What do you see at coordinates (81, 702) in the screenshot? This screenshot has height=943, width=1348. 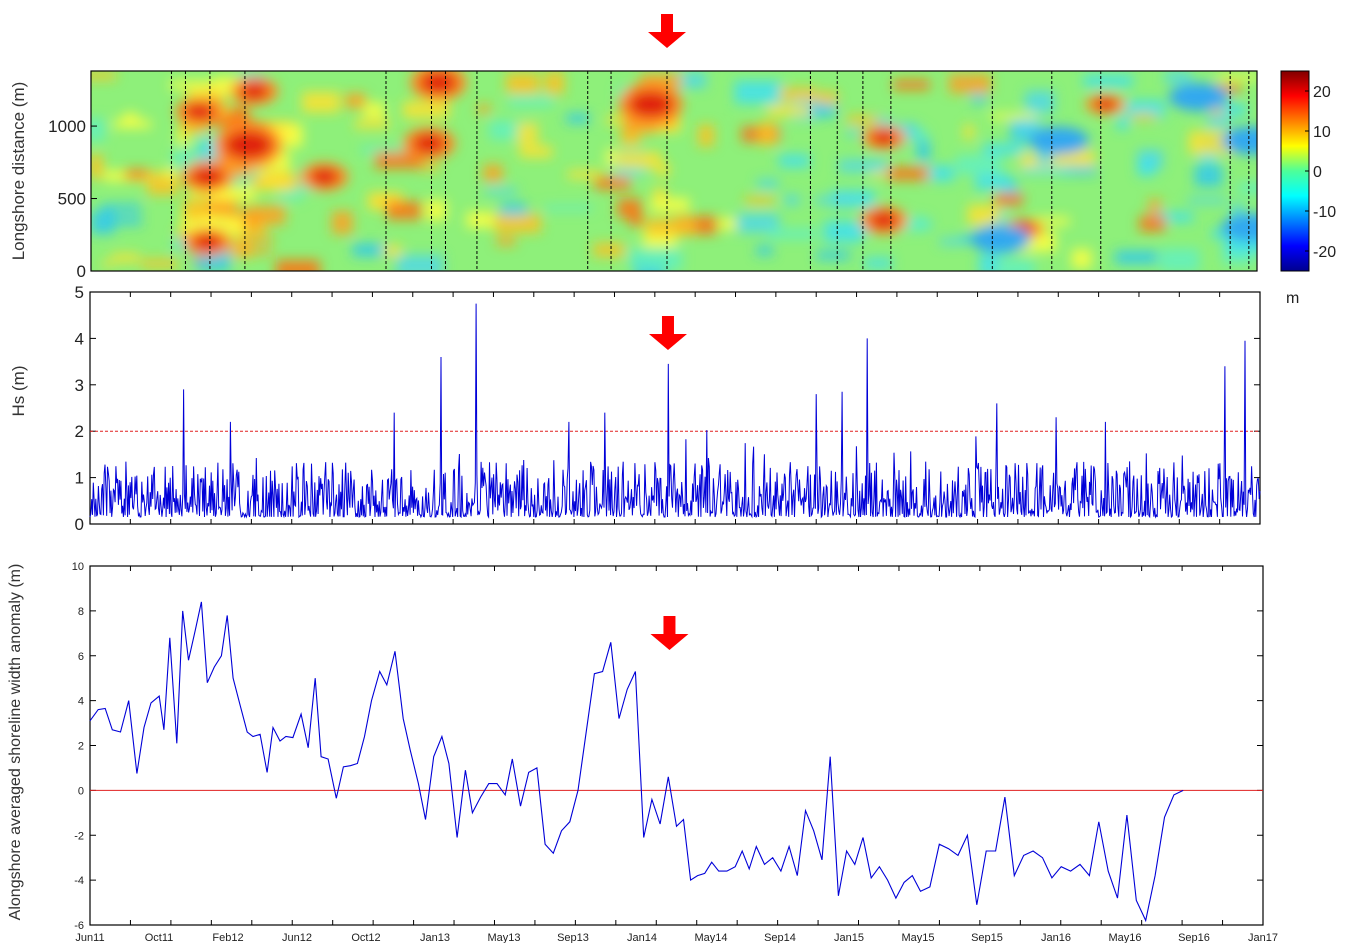 I see `shoreline-width-y-tick-label: 4` at bounding box center [81, 702].